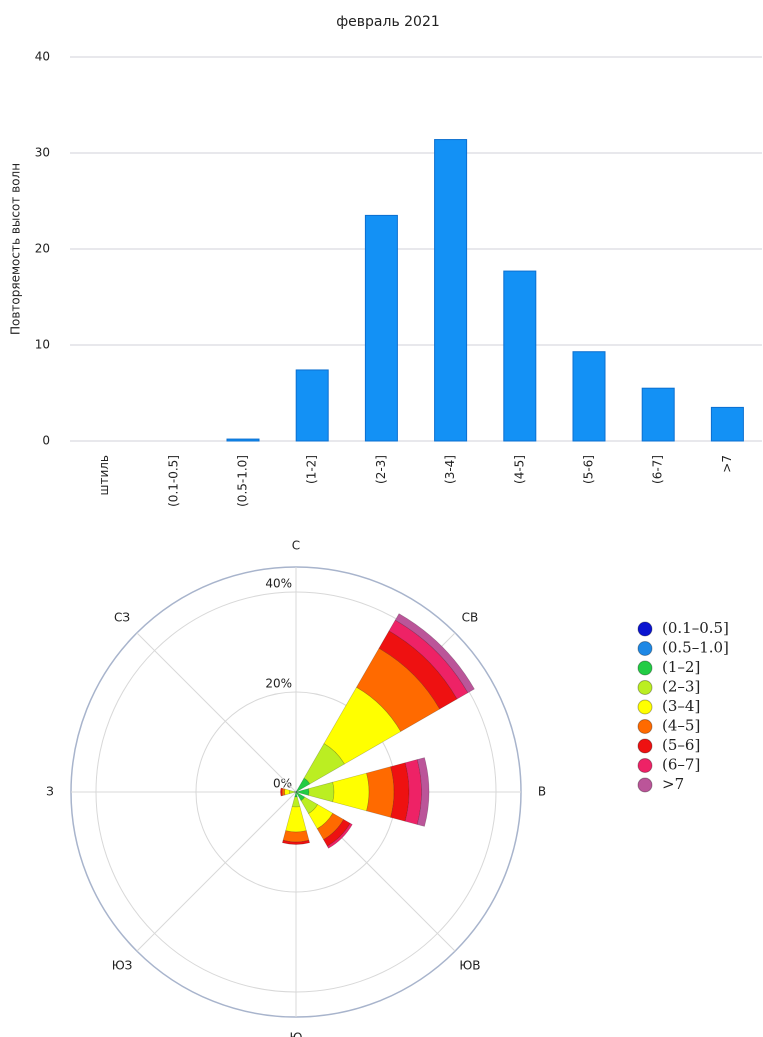  Describe the element at coordinates (46, 441) in the screenshot. I see `y-tick-label: 0` at that location.